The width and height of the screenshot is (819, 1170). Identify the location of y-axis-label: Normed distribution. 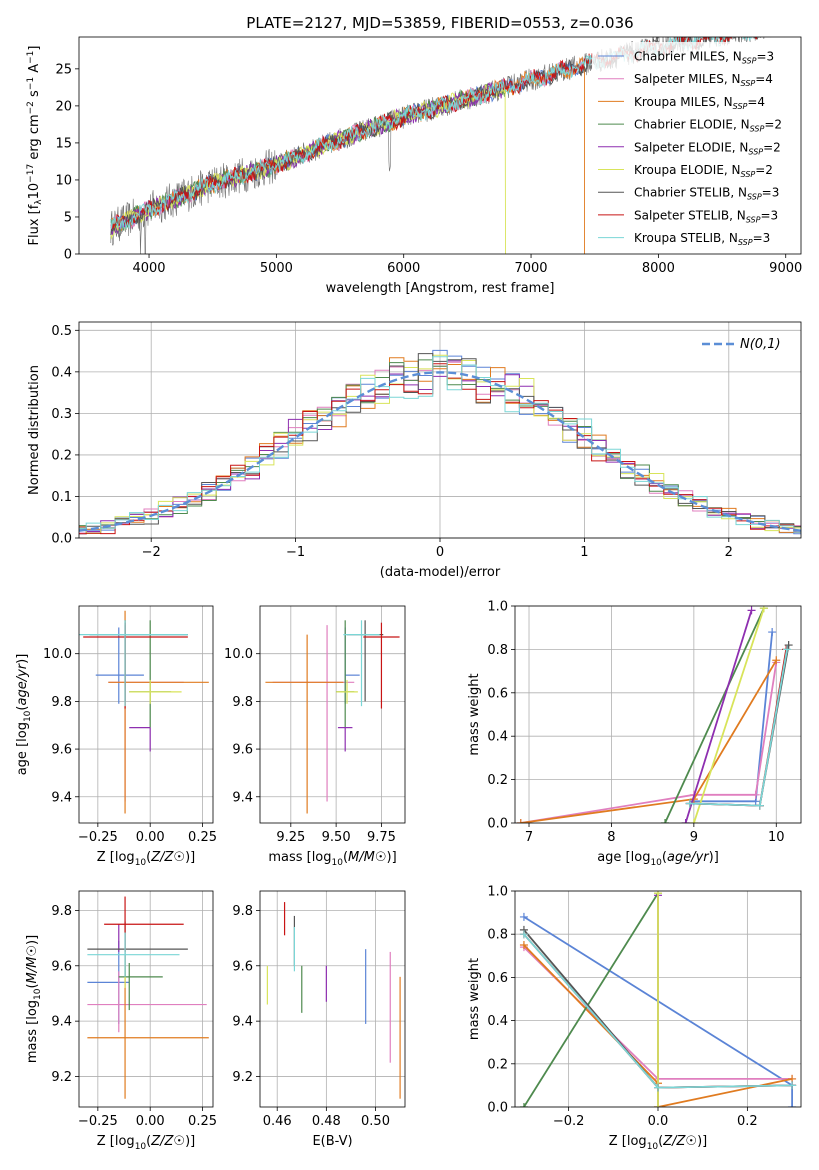
(34, 430).